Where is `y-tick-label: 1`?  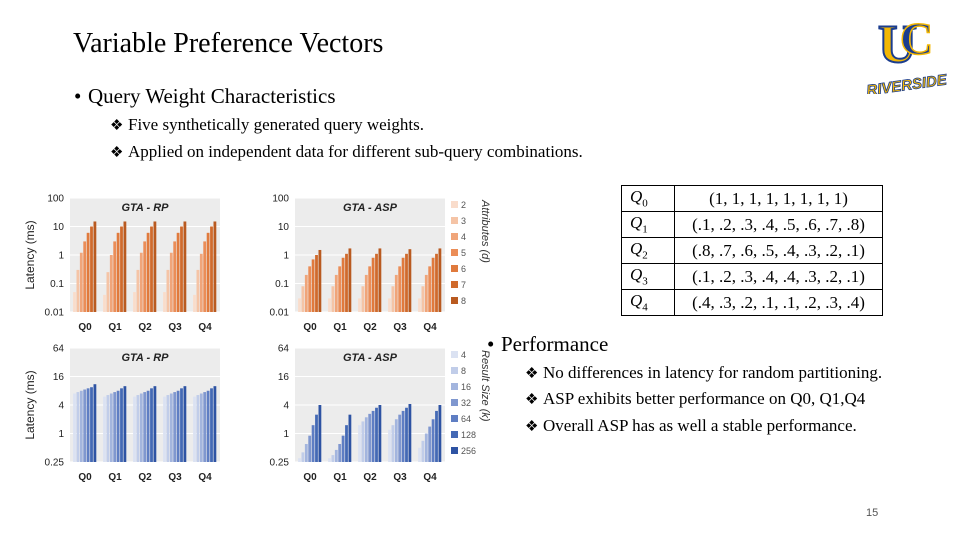
y-tick-label: 1 is located at coordinates (286, 434).